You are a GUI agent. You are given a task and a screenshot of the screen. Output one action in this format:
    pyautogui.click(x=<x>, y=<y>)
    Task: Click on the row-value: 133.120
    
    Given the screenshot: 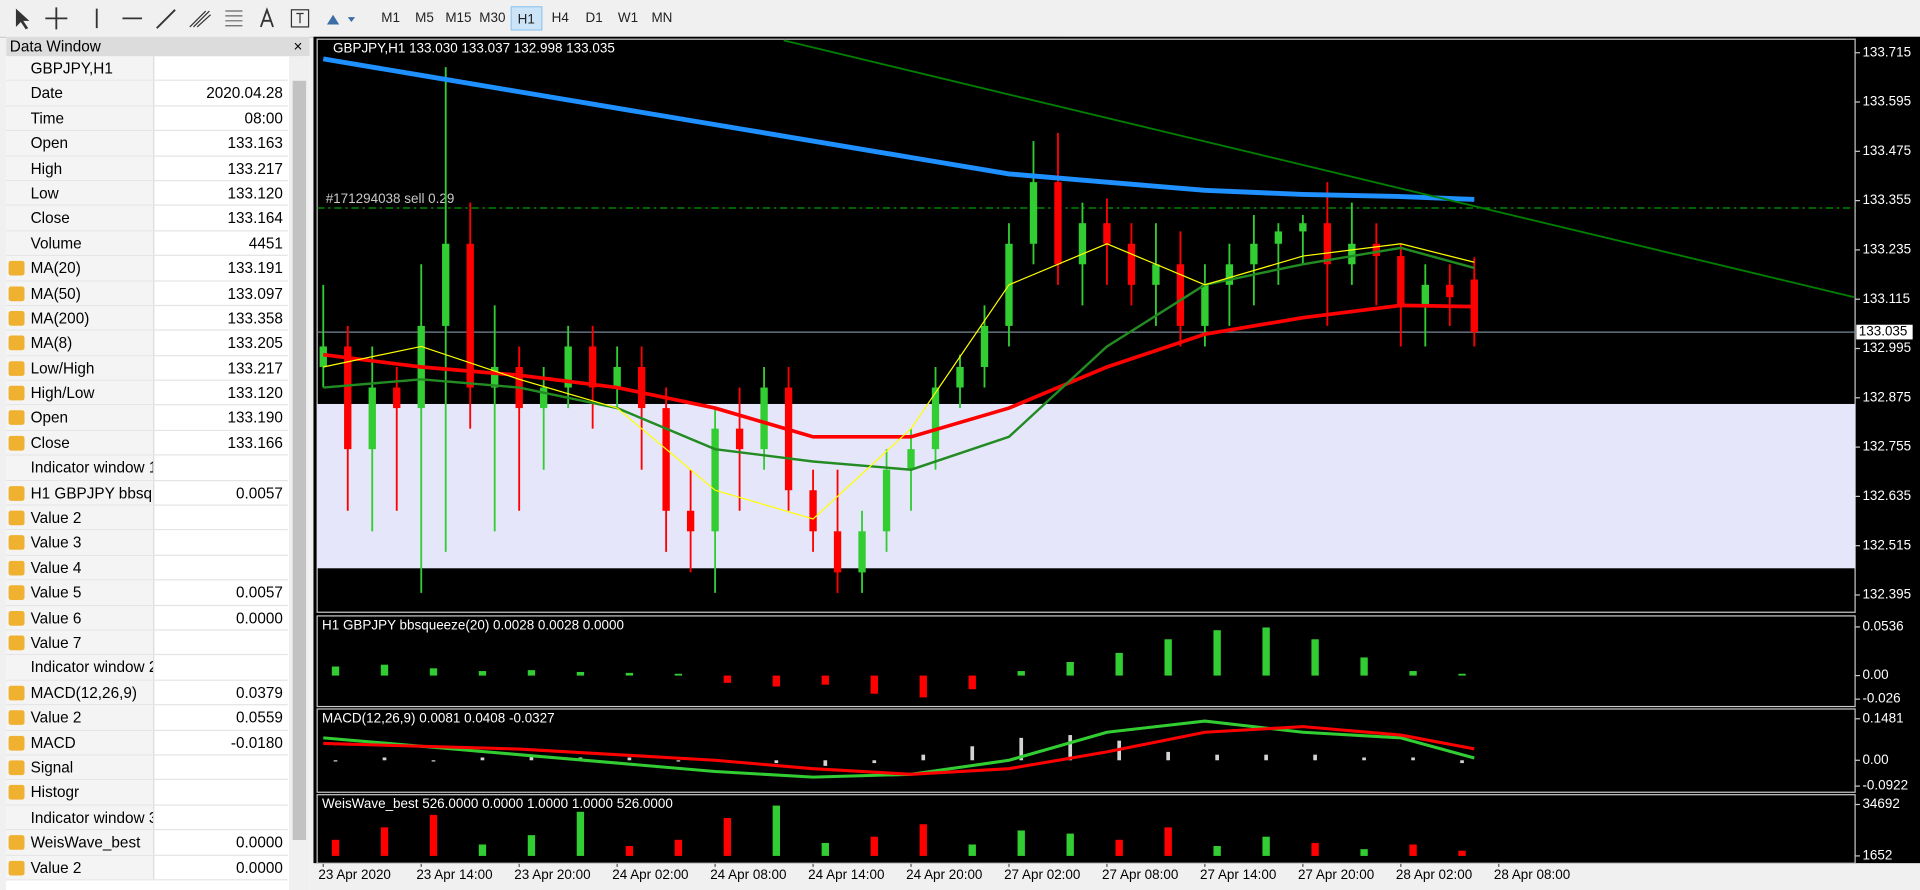 What is the action you would take?
    pyautogui.click(x=255, y=193)
    